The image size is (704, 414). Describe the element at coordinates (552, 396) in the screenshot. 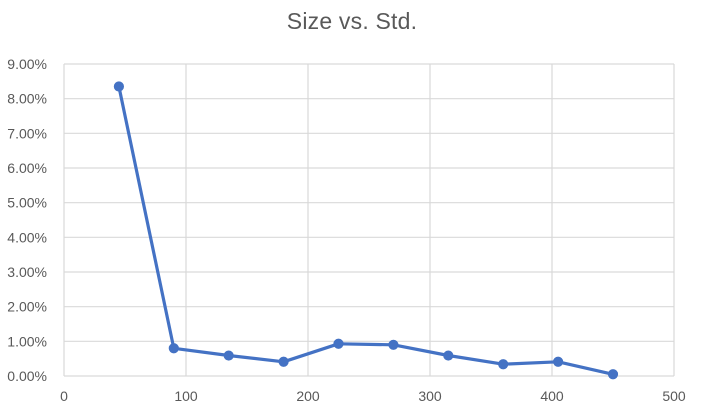

I see `x-tick-label-4: 400` at that location.